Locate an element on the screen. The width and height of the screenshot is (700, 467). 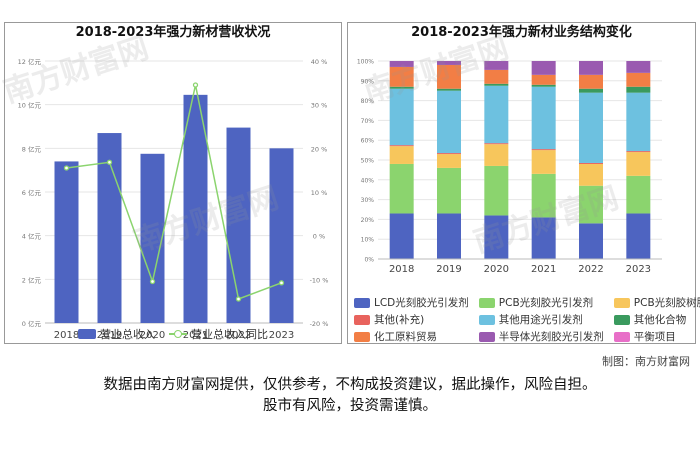
legend-label: 其他(补充) is located at coordinates (399, 320).